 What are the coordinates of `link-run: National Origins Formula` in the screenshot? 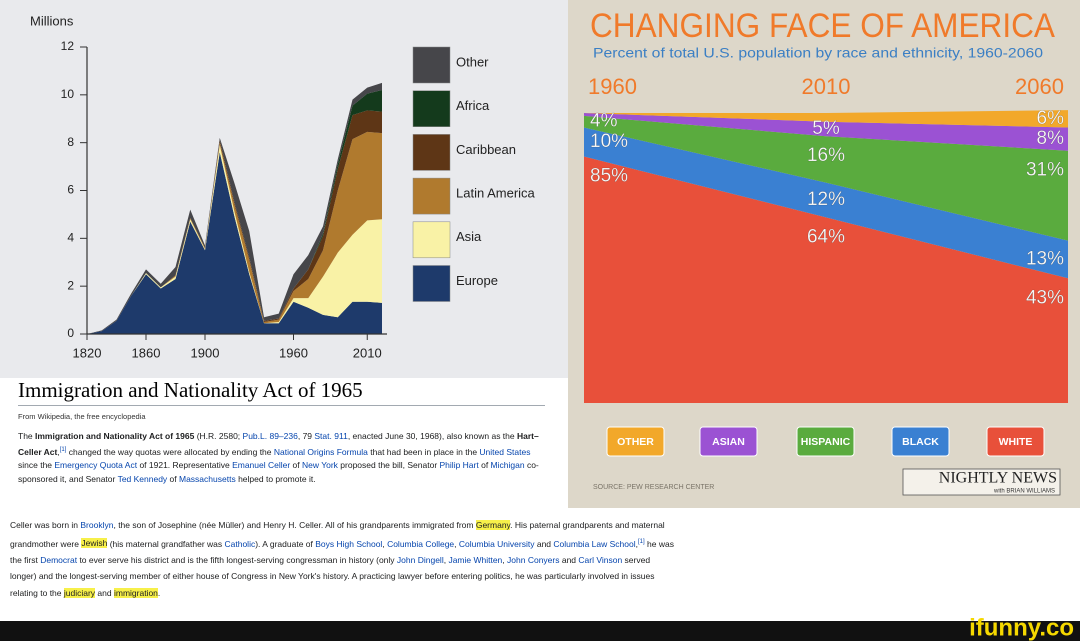 It's located at (320, 451).